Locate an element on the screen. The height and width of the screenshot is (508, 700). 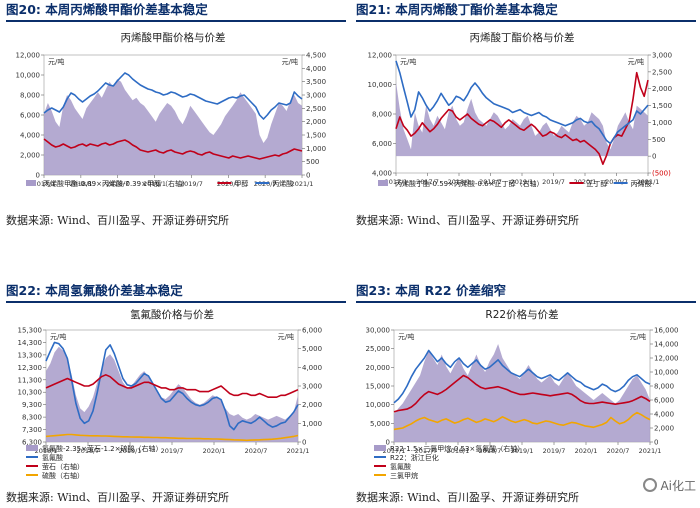
right-tick-label: 500 is located at coordinates (312, 162).